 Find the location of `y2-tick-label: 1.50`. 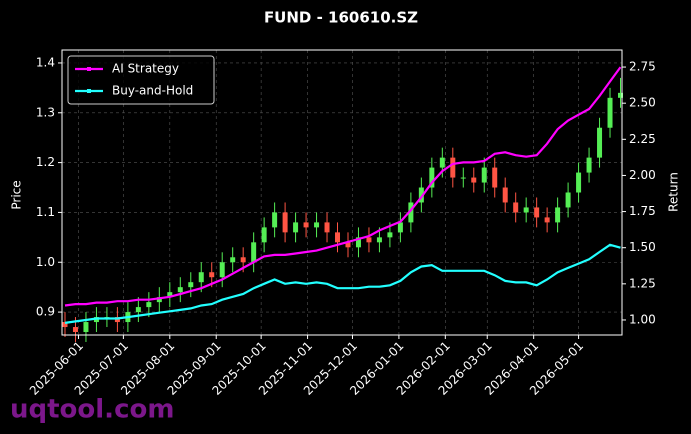

y2-tick-label: 1.50 is located at coordinates (642, 247).